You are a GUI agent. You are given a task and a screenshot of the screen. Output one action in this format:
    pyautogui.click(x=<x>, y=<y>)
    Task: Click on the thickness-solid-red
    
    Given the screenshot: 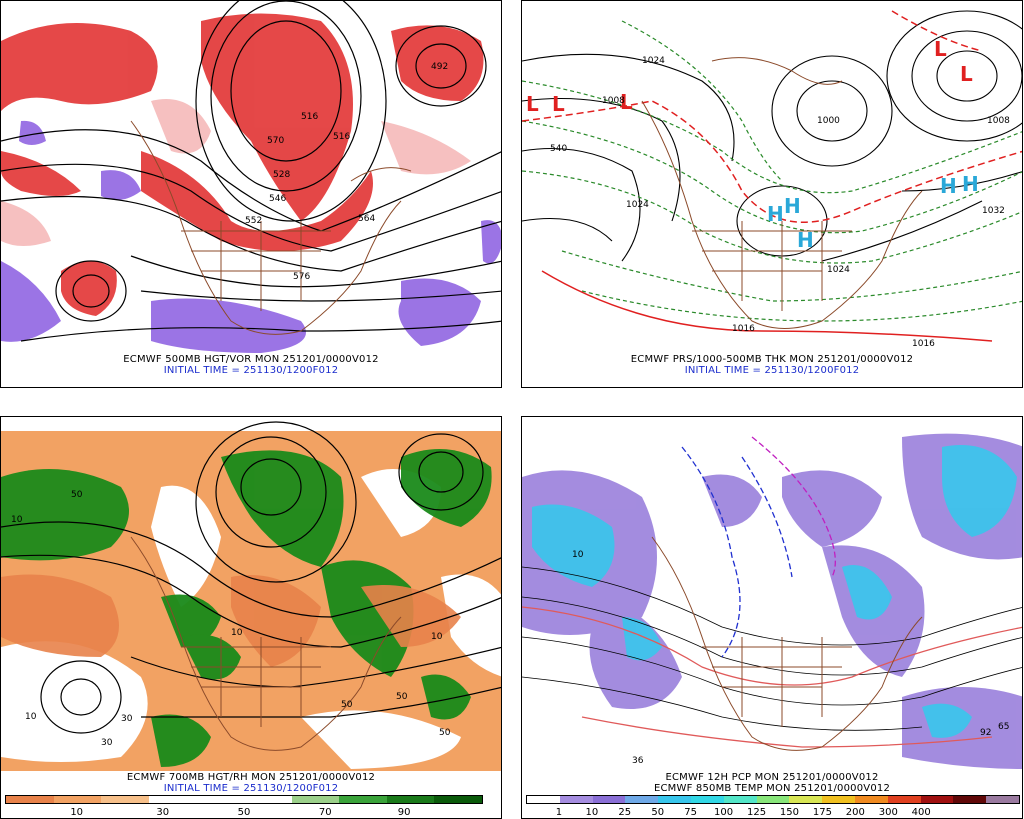 What is the action you would take?
    pyautogui.click(x=767, y=306)
    